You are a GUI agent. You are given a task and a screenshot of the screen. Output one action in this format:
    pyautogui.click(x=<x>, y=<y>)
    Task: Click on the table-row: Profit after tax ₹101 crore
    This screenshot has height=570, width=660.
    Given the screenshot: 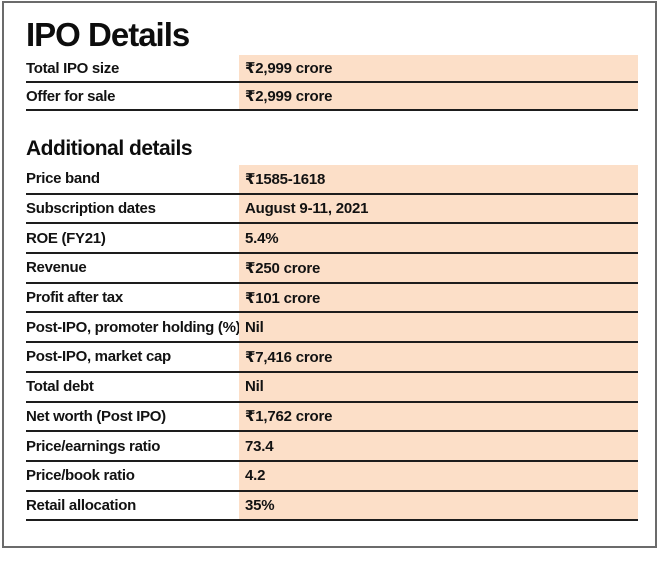 What is the action you would take?
    pyautogui.click(x=332, y=298)
    